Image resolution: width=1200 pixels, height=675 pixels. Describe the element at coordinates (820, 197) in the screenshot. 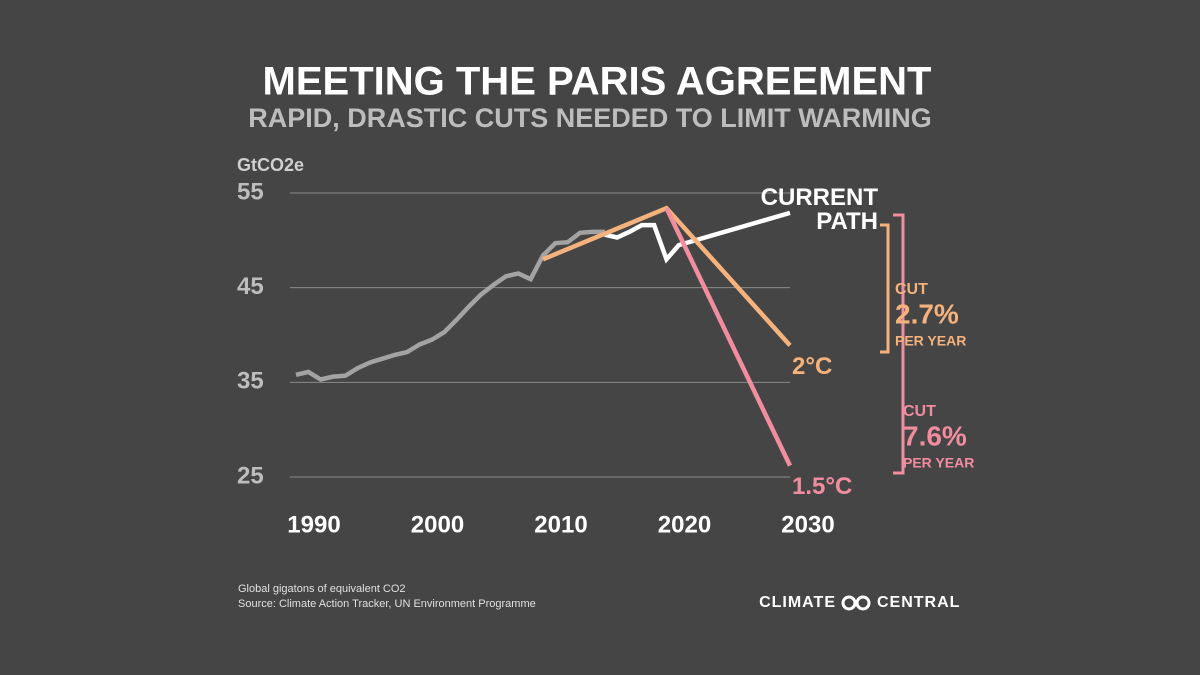

I see `series-label-line: CURRENT` at that location.